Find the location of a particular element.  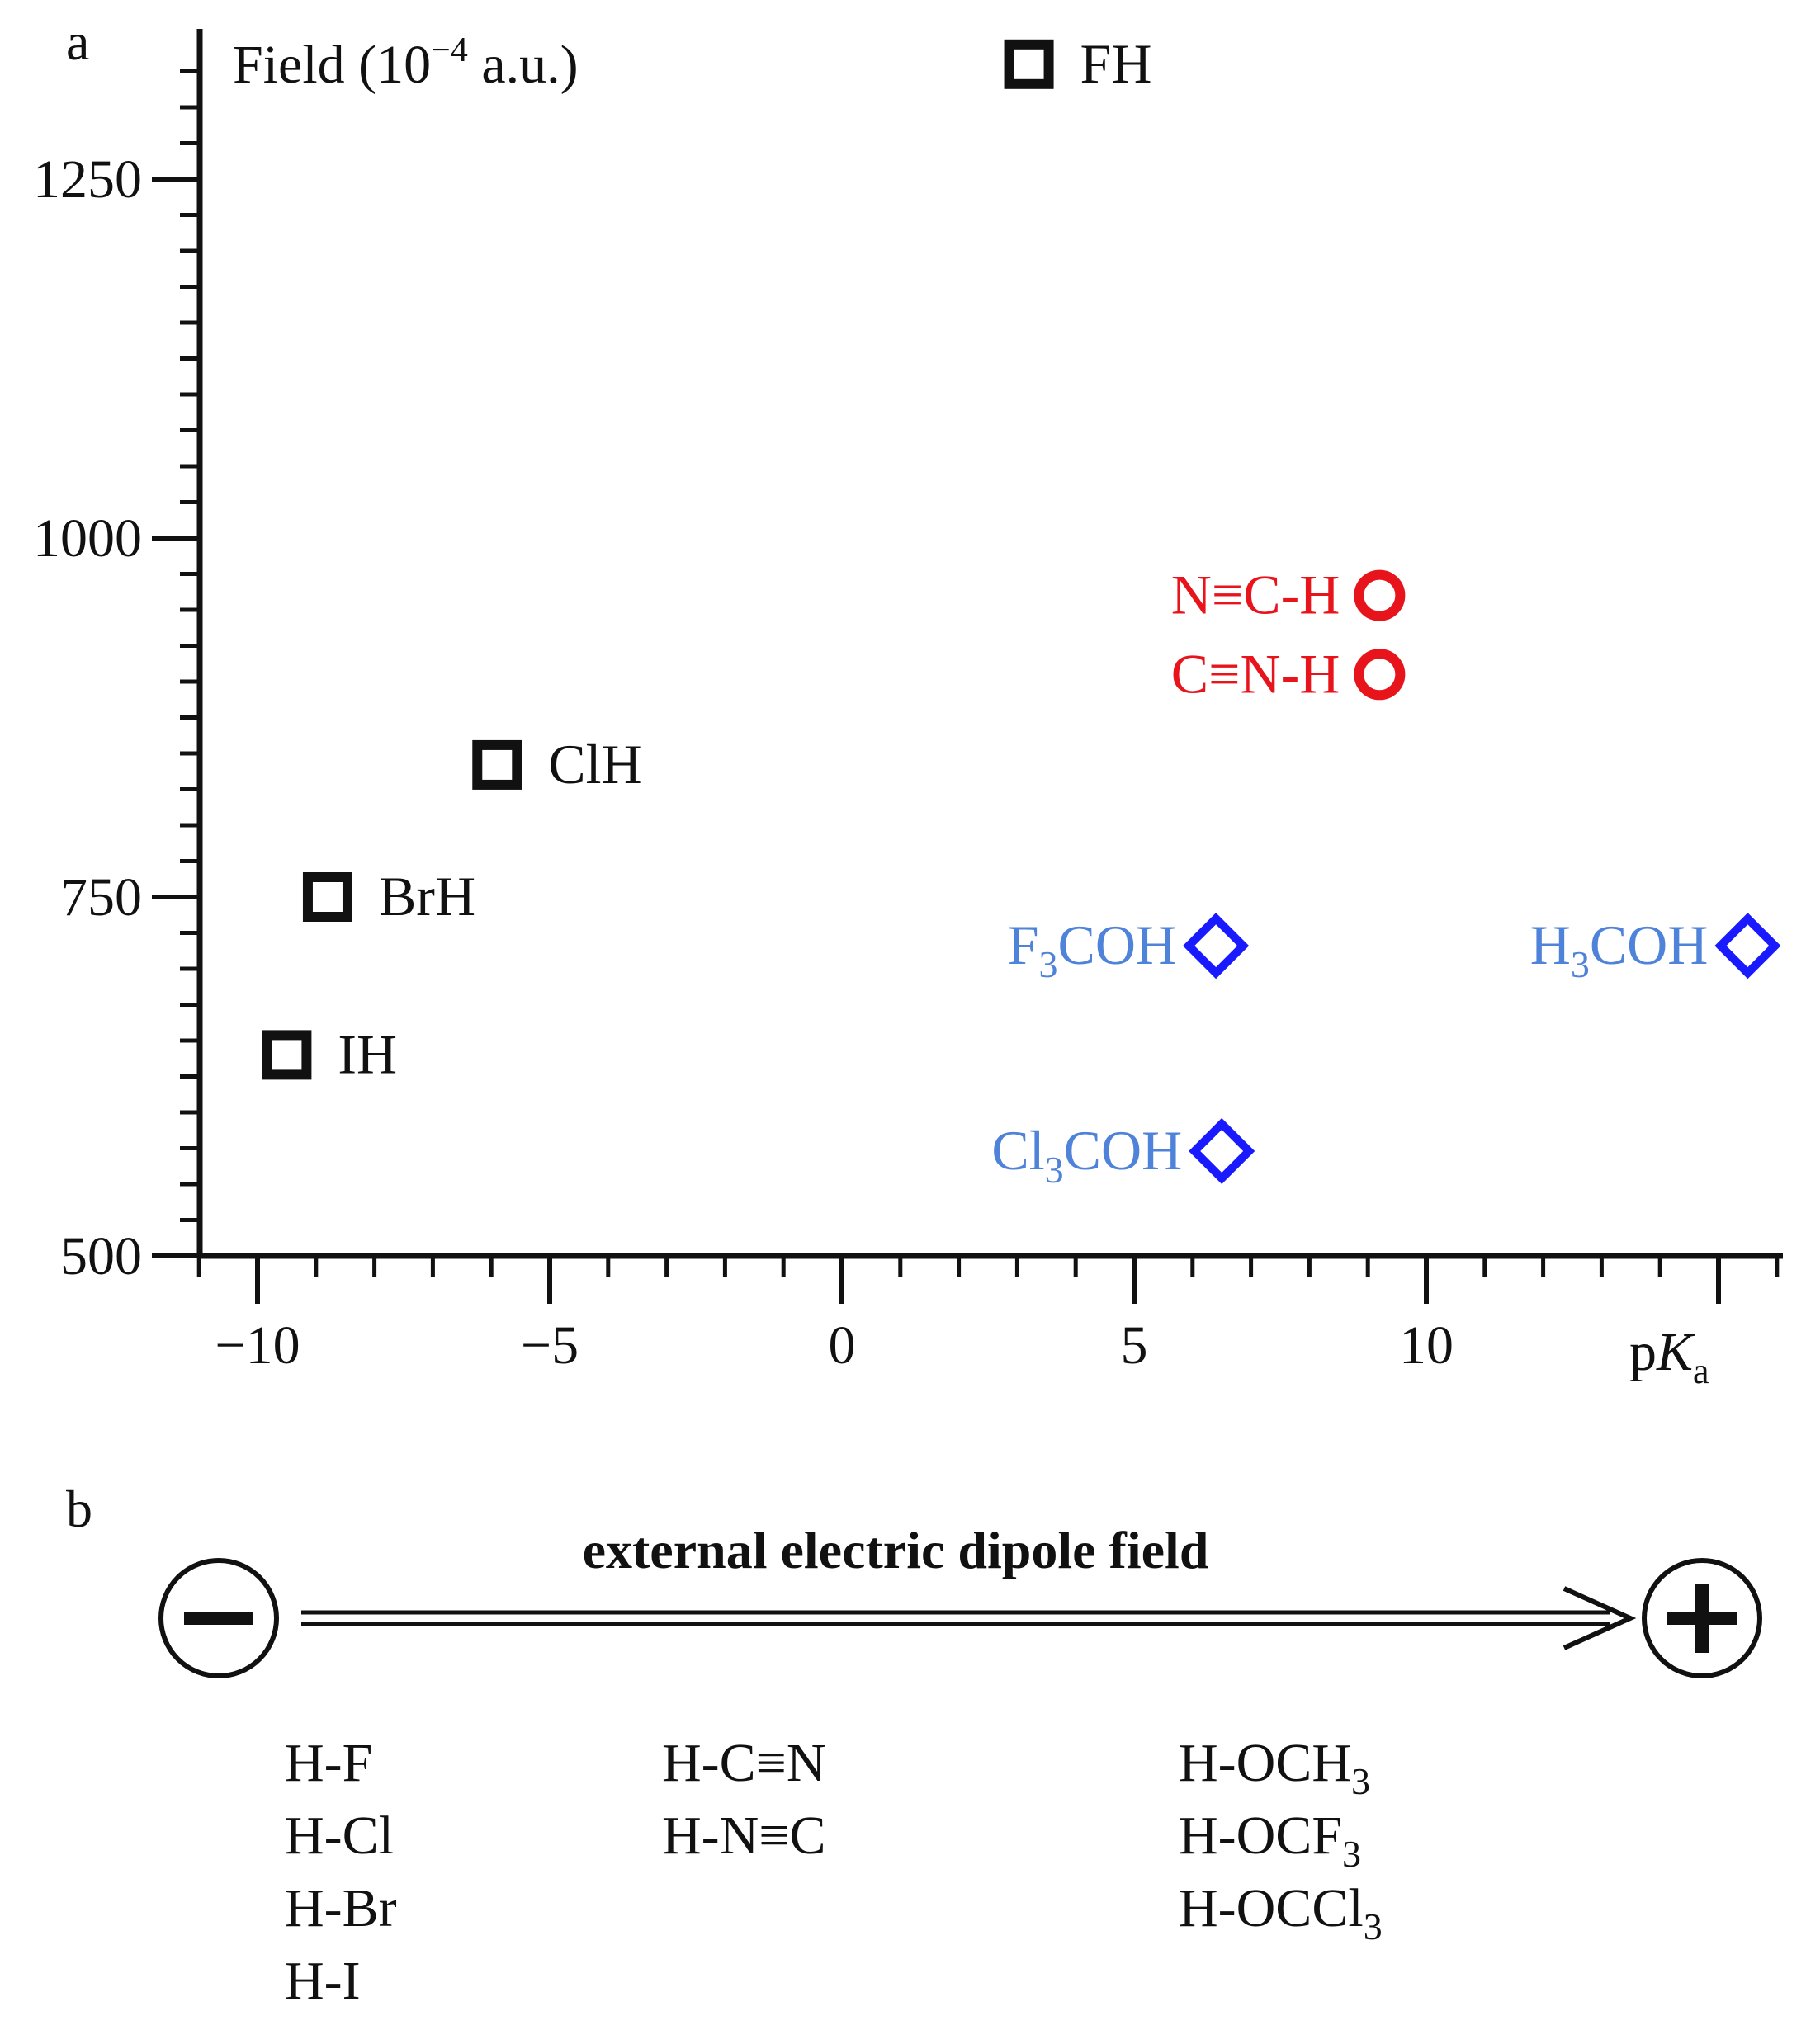

y-tick-label: 1000 is located at coordinates (88, 539).